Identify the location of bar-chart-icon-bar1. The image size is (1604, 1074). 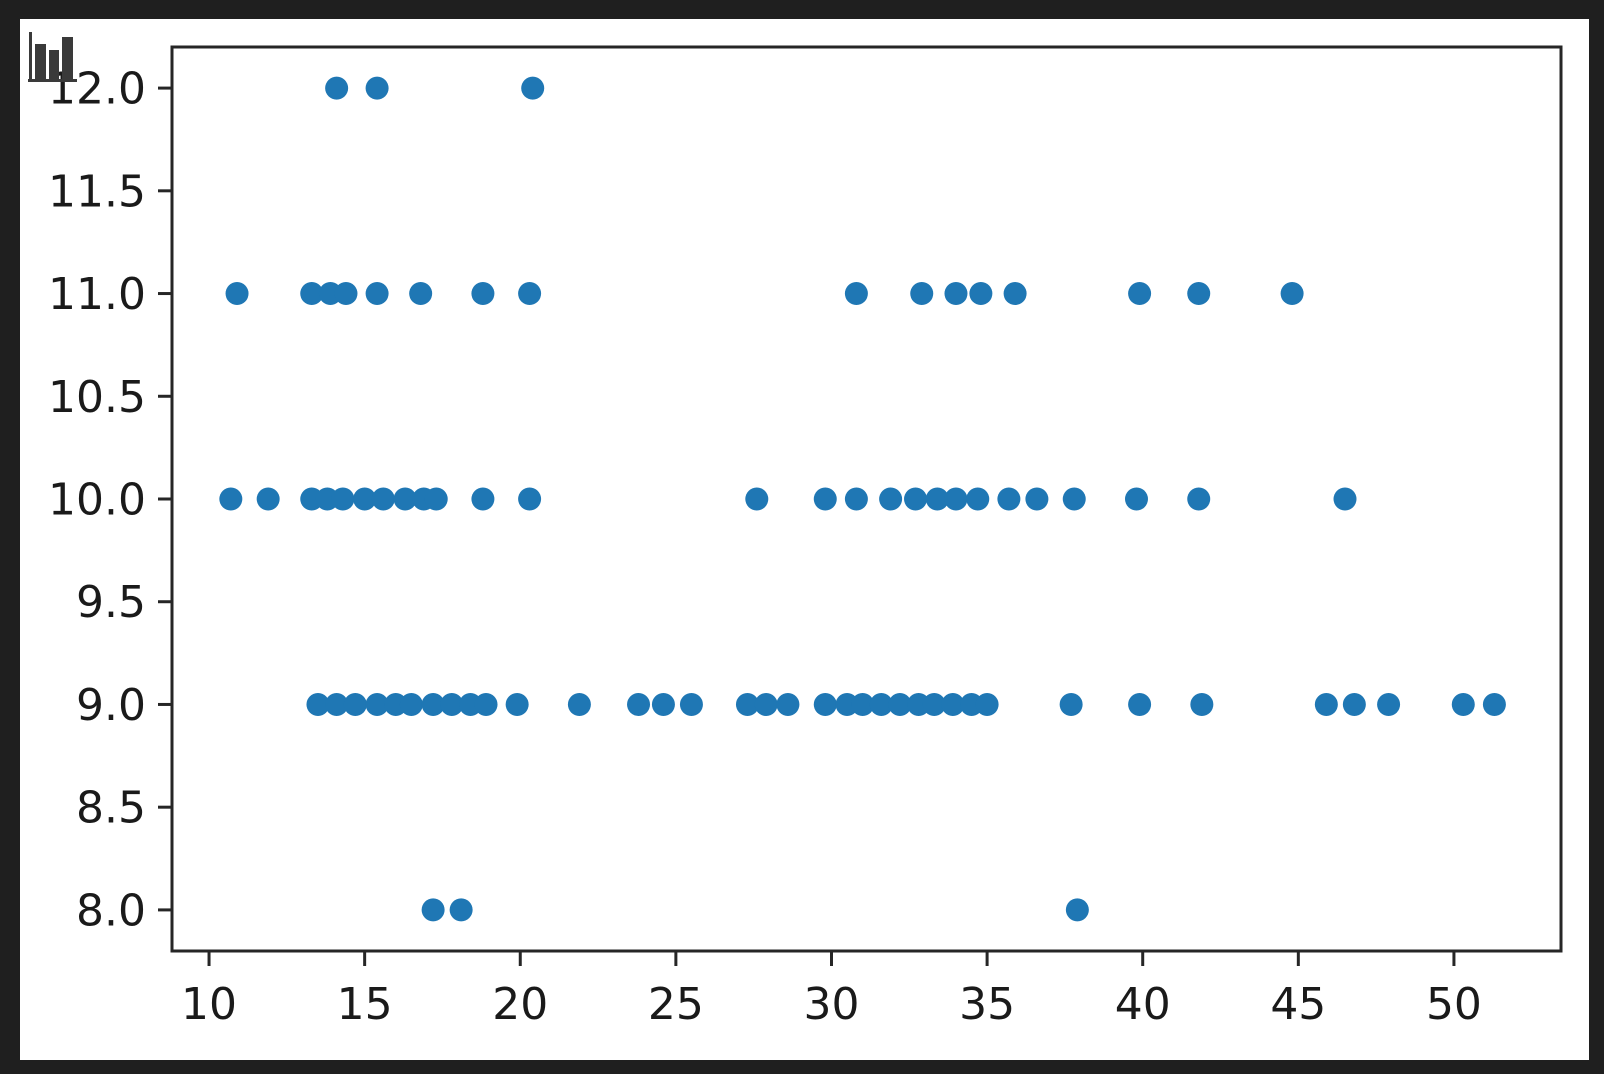
(40, 61).